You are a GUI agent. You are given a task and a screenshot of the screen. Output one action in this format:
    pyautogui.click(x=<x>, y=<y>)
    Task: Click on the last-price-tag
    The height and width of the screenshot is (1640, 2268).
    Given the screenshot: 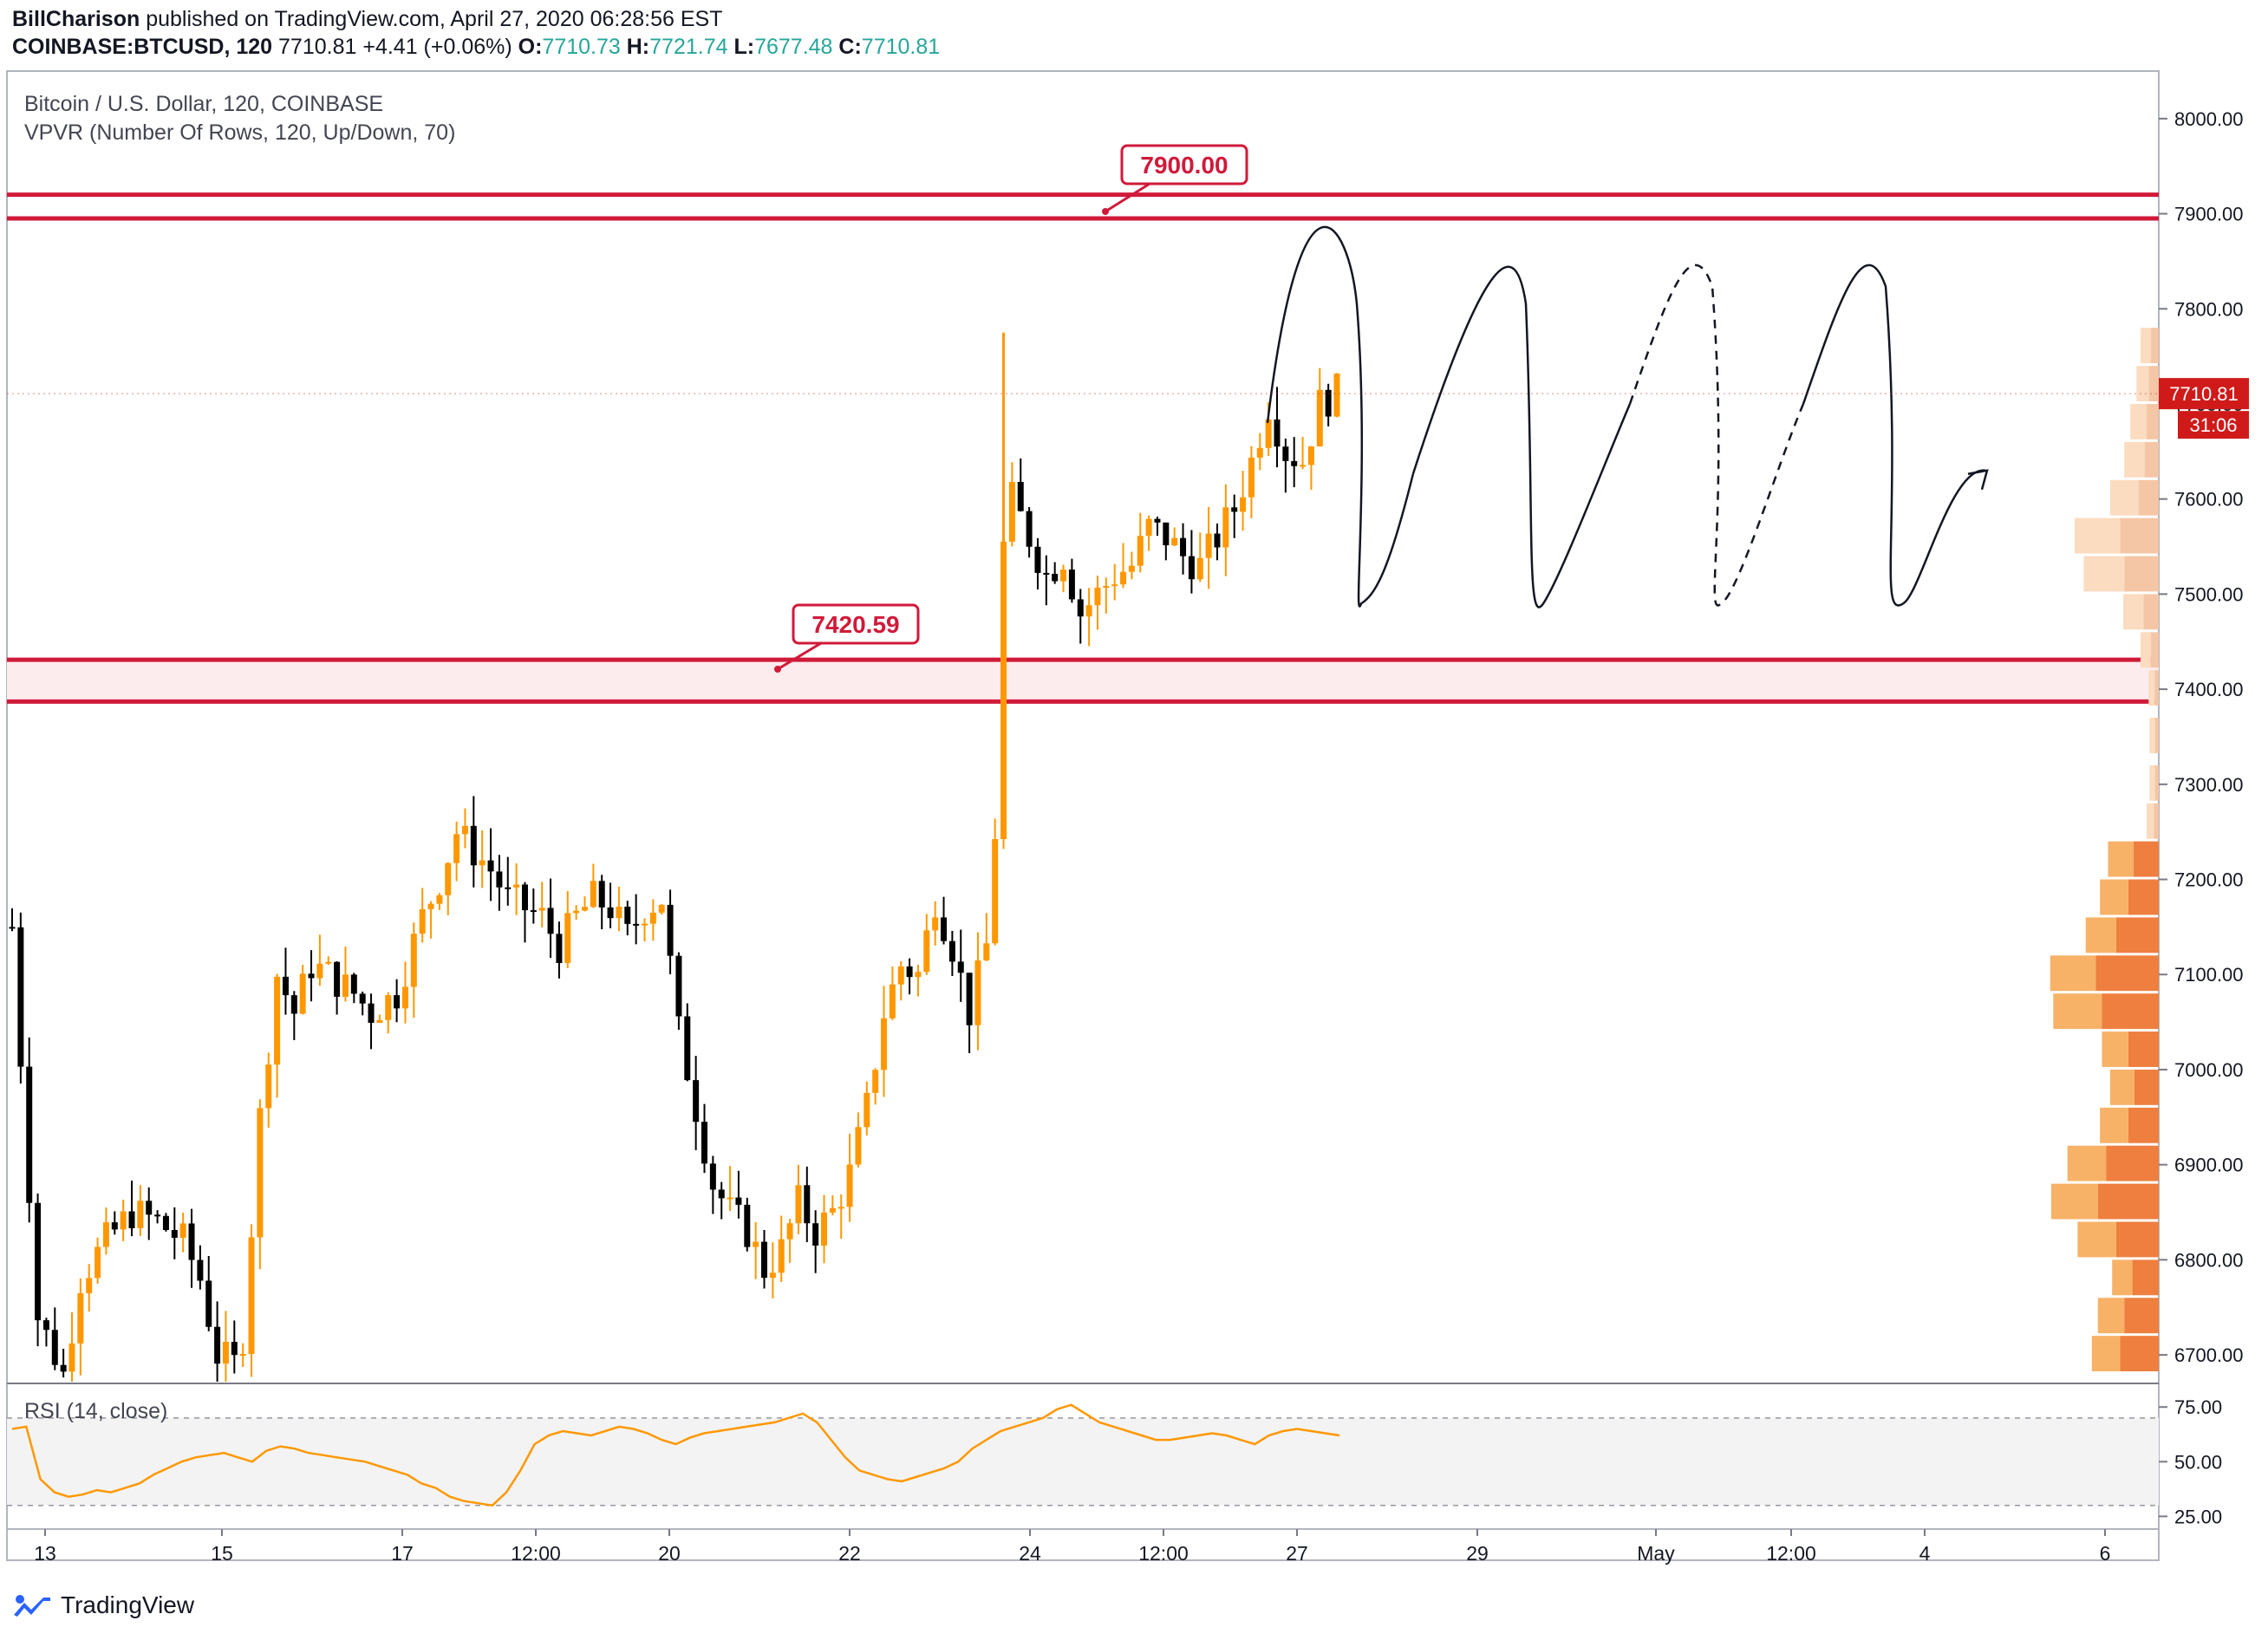 What is the action you would take?
    pyautogui.click(x=2204, y=394)
    